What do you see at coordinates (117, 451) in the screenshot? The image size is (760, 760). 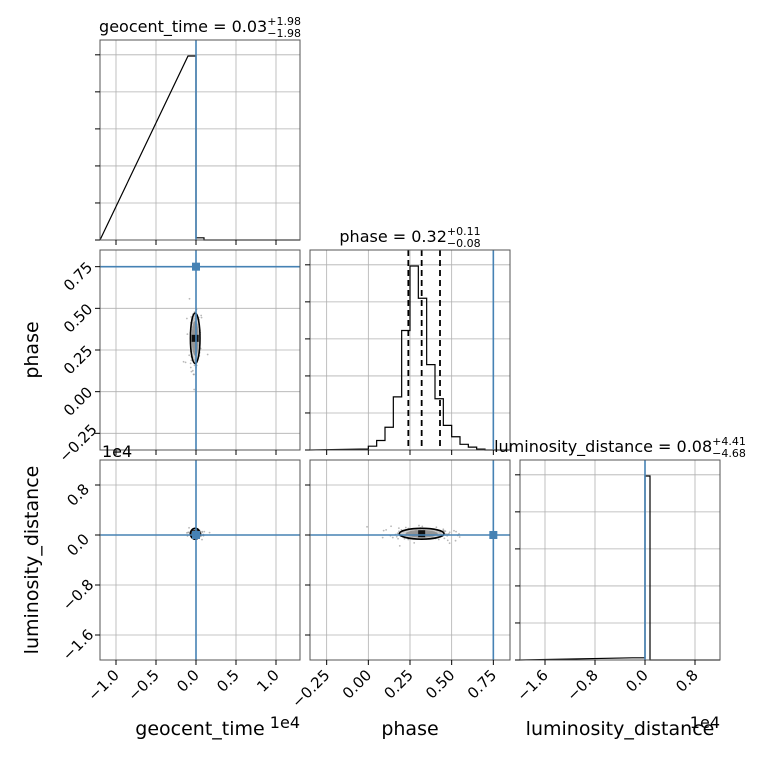 I see `y-offset-label: 1e4` at bounding box center [117, 451].